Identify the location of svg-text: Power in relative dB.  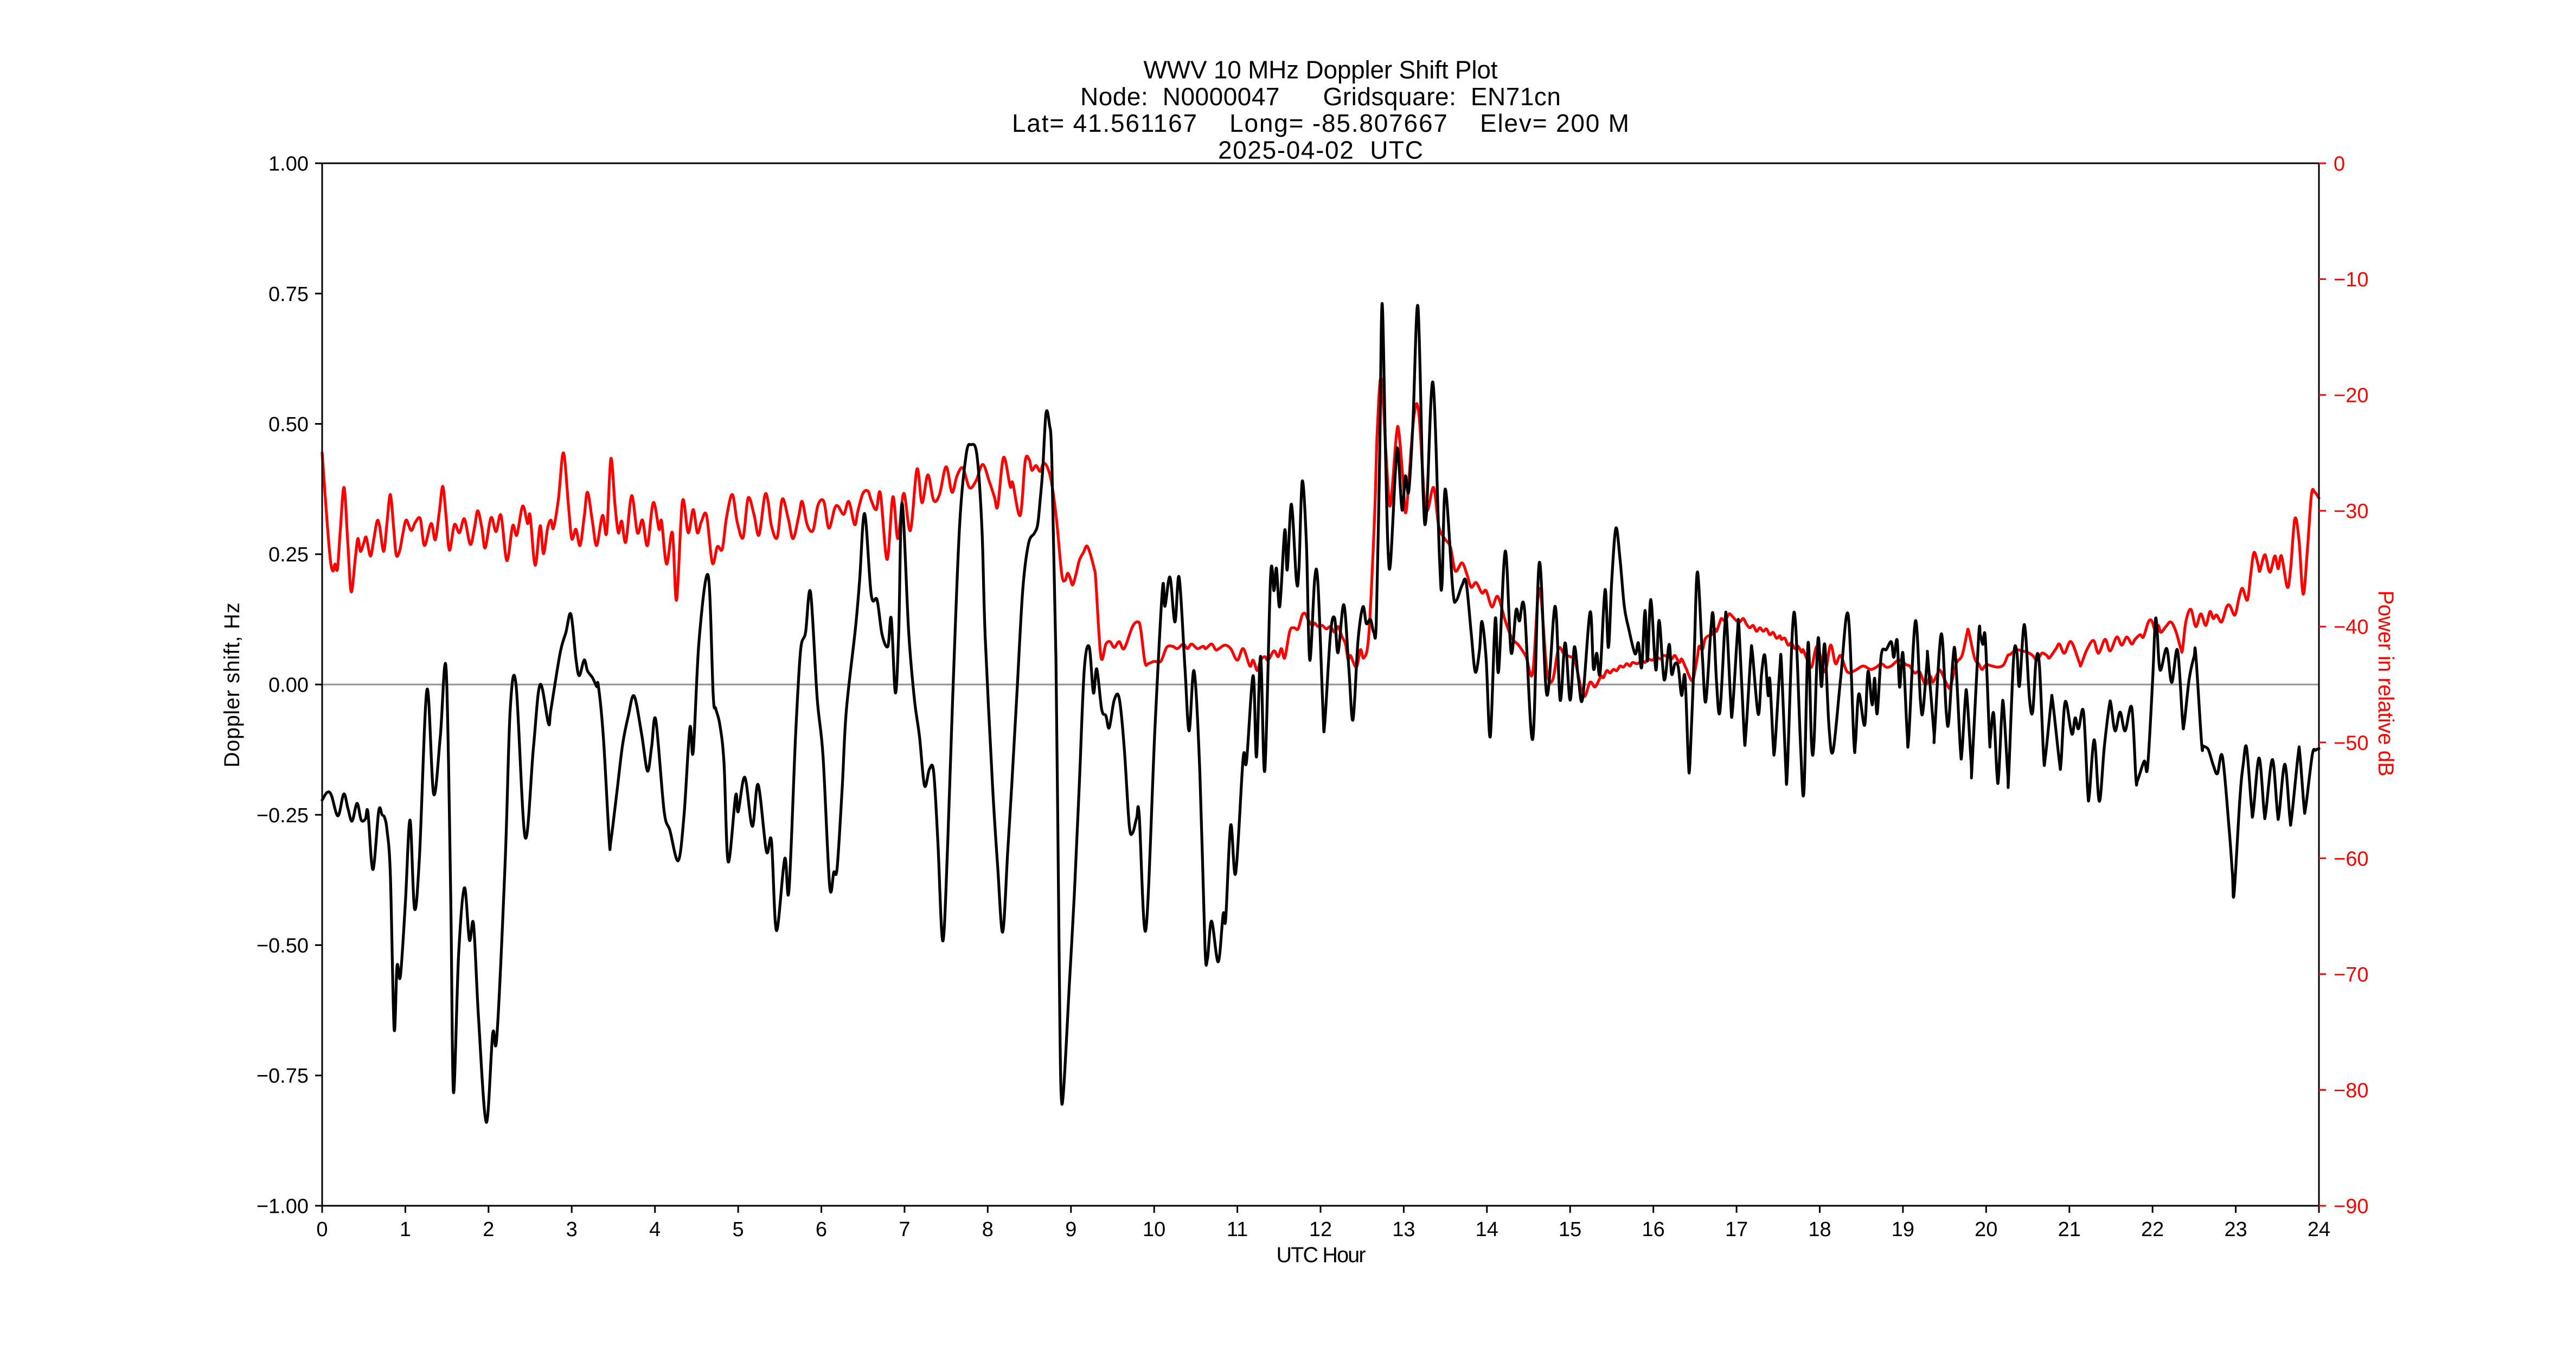
(2386, 684).